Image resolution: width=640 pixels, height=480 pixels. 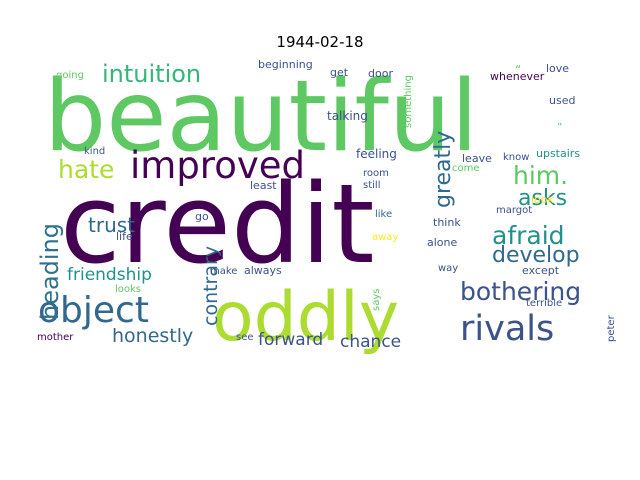 What do you see at coordinates (290, 340) in the screenshot?
I see `cloud-word: forward` at bounding box center [290, 340].